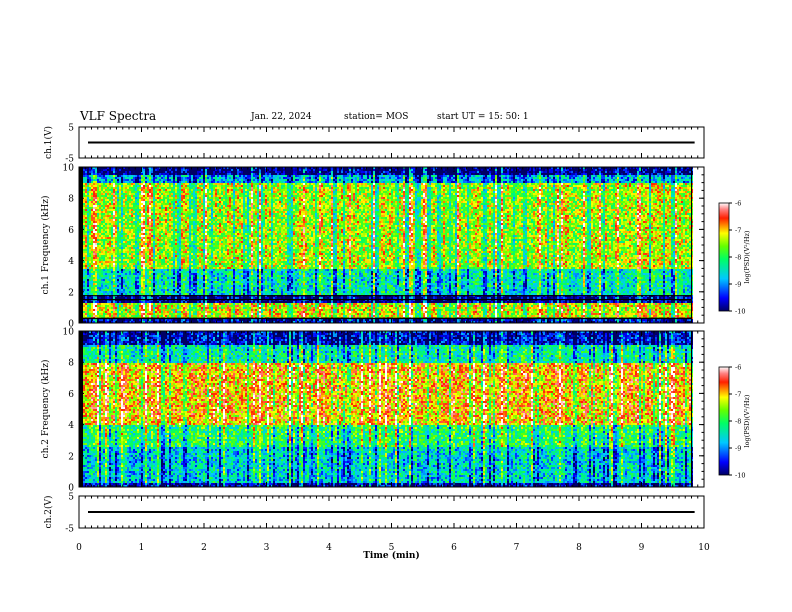  Describe the element at coordinates (734, 422) in the screenshot. I see `colorbar-2: -6 -7 -8 -9 -10 log(PSD)(V²/Hz)` at that location.